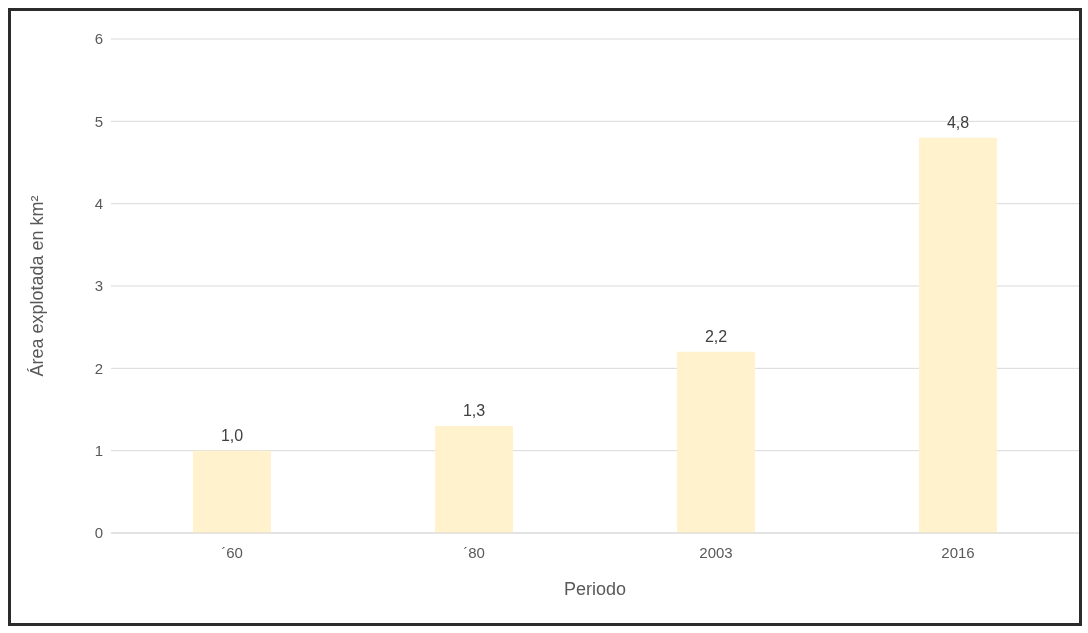 The height and width of the screenshot is (633, 1088). What do you see at coordinates (98, 286) in the screenshot?
I see `y-tick-label: 3` at bounding box center [98, 286].